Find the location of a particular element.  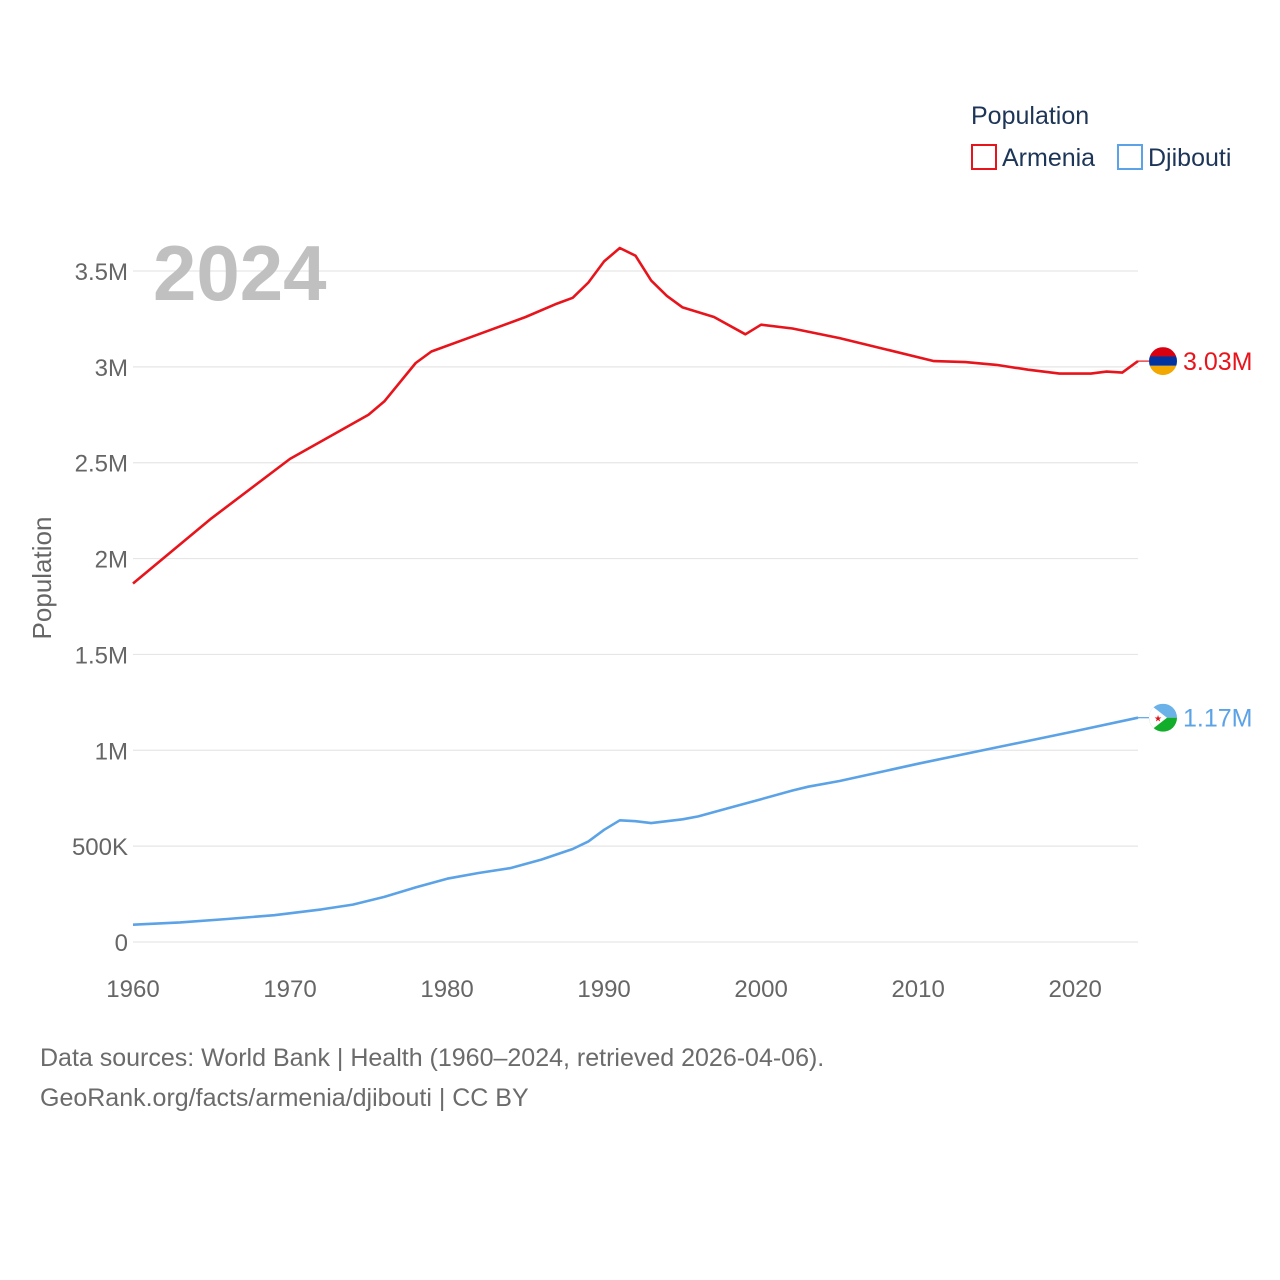

y-axis-label: Population is located at coordinates (42, 578).